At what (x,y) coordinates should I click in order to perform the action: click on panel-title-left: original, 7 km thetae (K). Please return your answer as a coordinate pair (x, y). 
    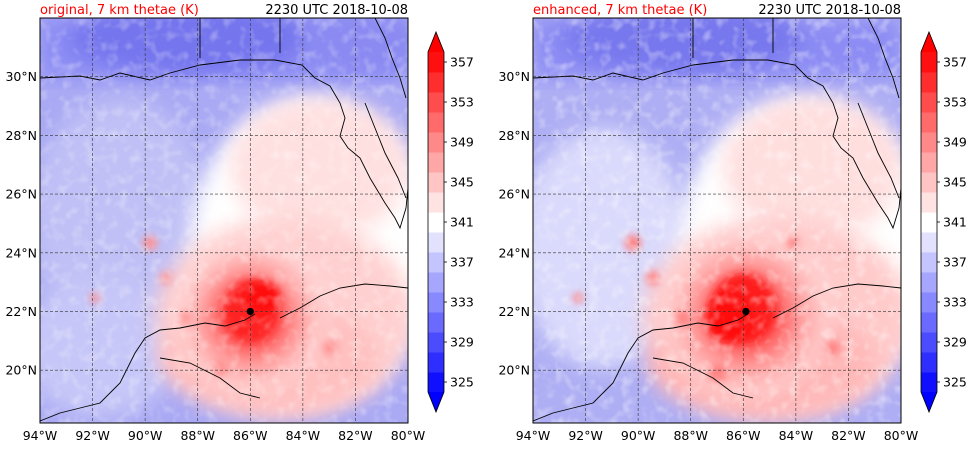
    Looking at the image, I should click on (119, 10).